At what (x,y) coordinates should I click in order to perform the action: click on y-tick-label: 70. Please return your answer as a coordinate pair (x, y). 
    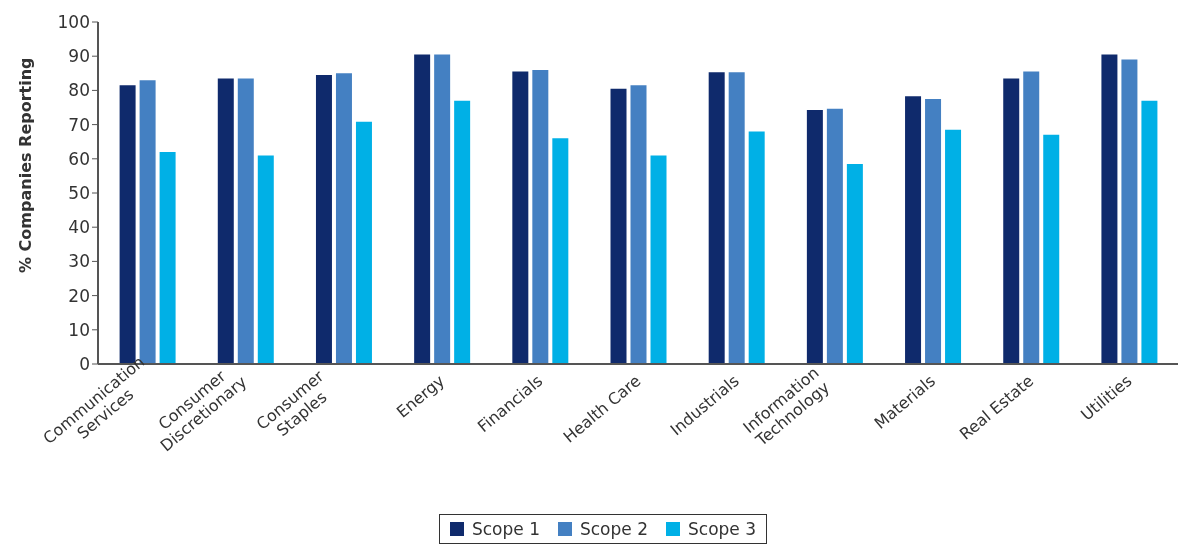
    Looking at the image, I should click on (79, 124).